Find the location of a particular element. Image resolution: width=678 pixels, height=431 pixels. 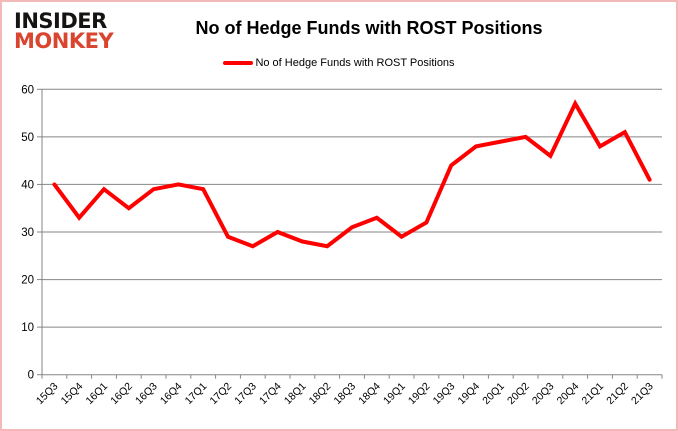

x-tick-label: 20Q3 is located at coordinates (543, 393).